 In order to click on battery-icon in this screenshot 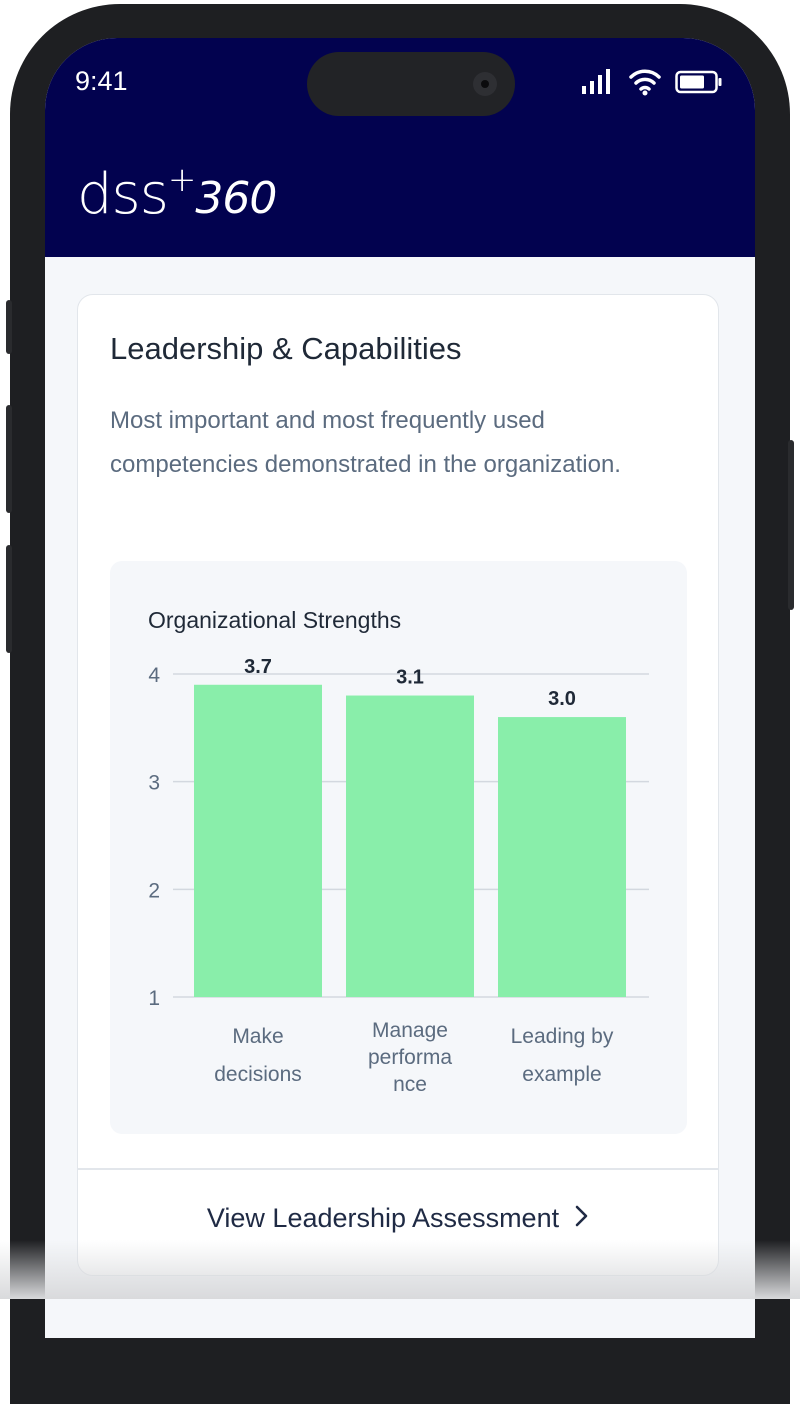, I will do `click(698, 82)`.